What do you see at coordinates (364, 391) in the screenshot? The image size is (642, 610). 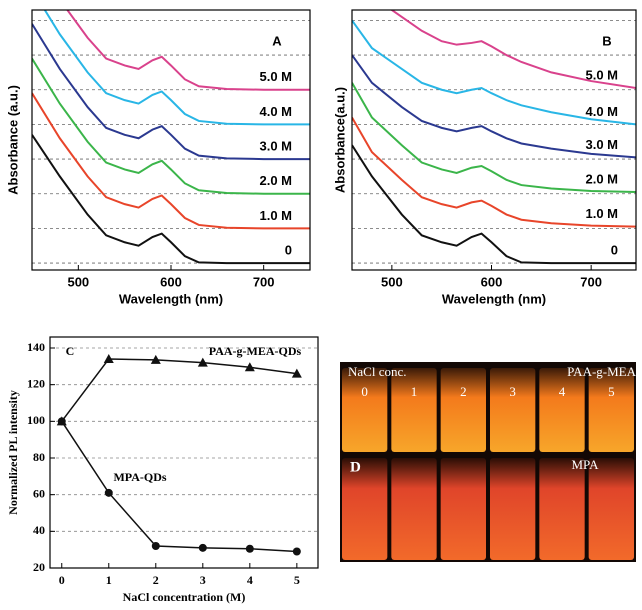 I see `concentration-label: 0` at bounding box center [364, 391].